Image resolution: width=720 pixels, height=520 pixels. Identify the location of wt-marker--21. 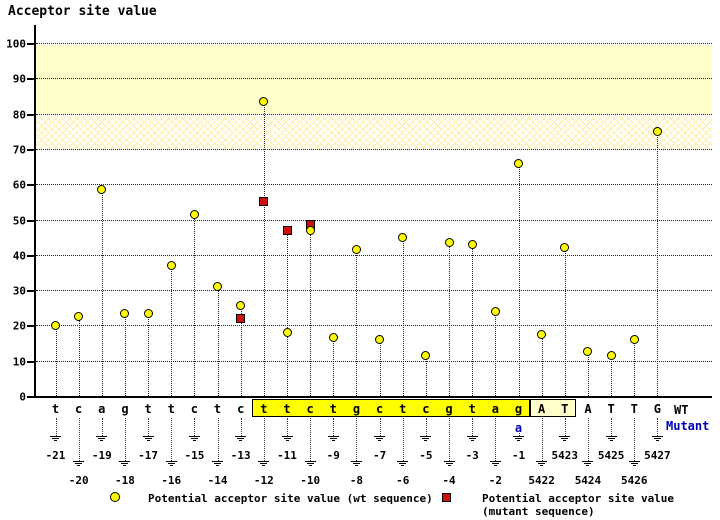
(55, 325).